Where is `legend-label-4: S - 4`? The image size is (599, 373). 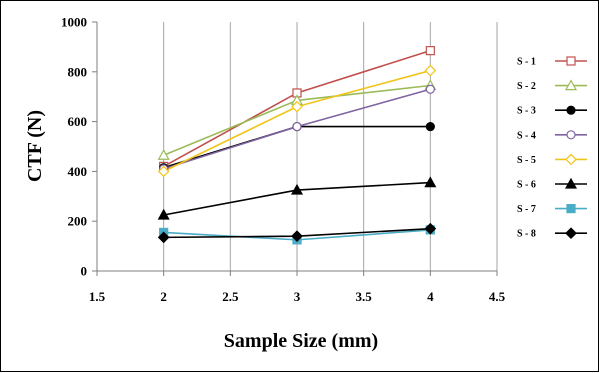
legend-label-4: S - 4 is located at coordinates (526, 135).